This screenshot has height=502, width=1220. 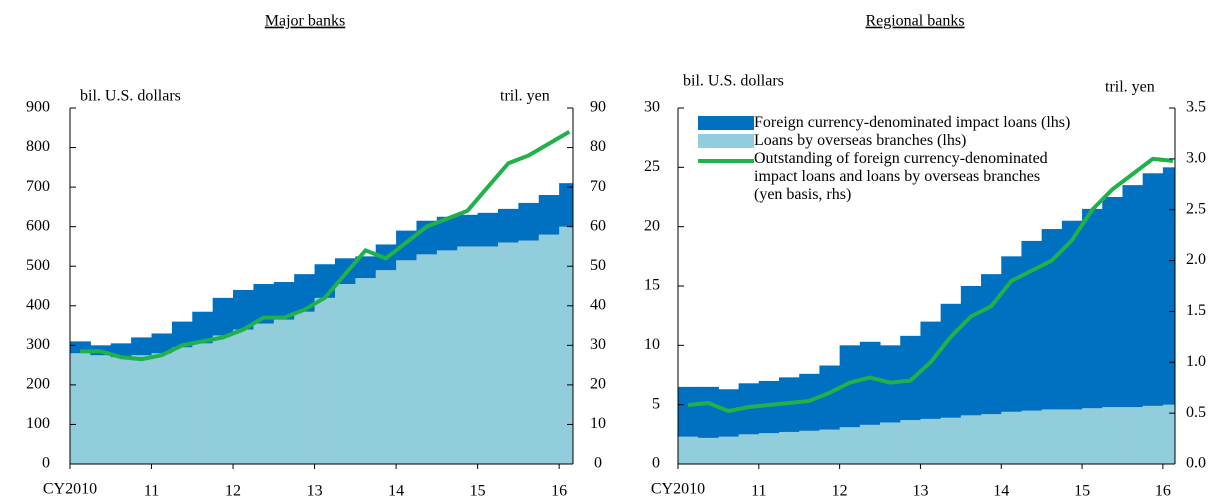 What do you see at coordinates (38, 304) in the screenshot?
I see `y-tick-label: 400` at bounding box center [38, 304].